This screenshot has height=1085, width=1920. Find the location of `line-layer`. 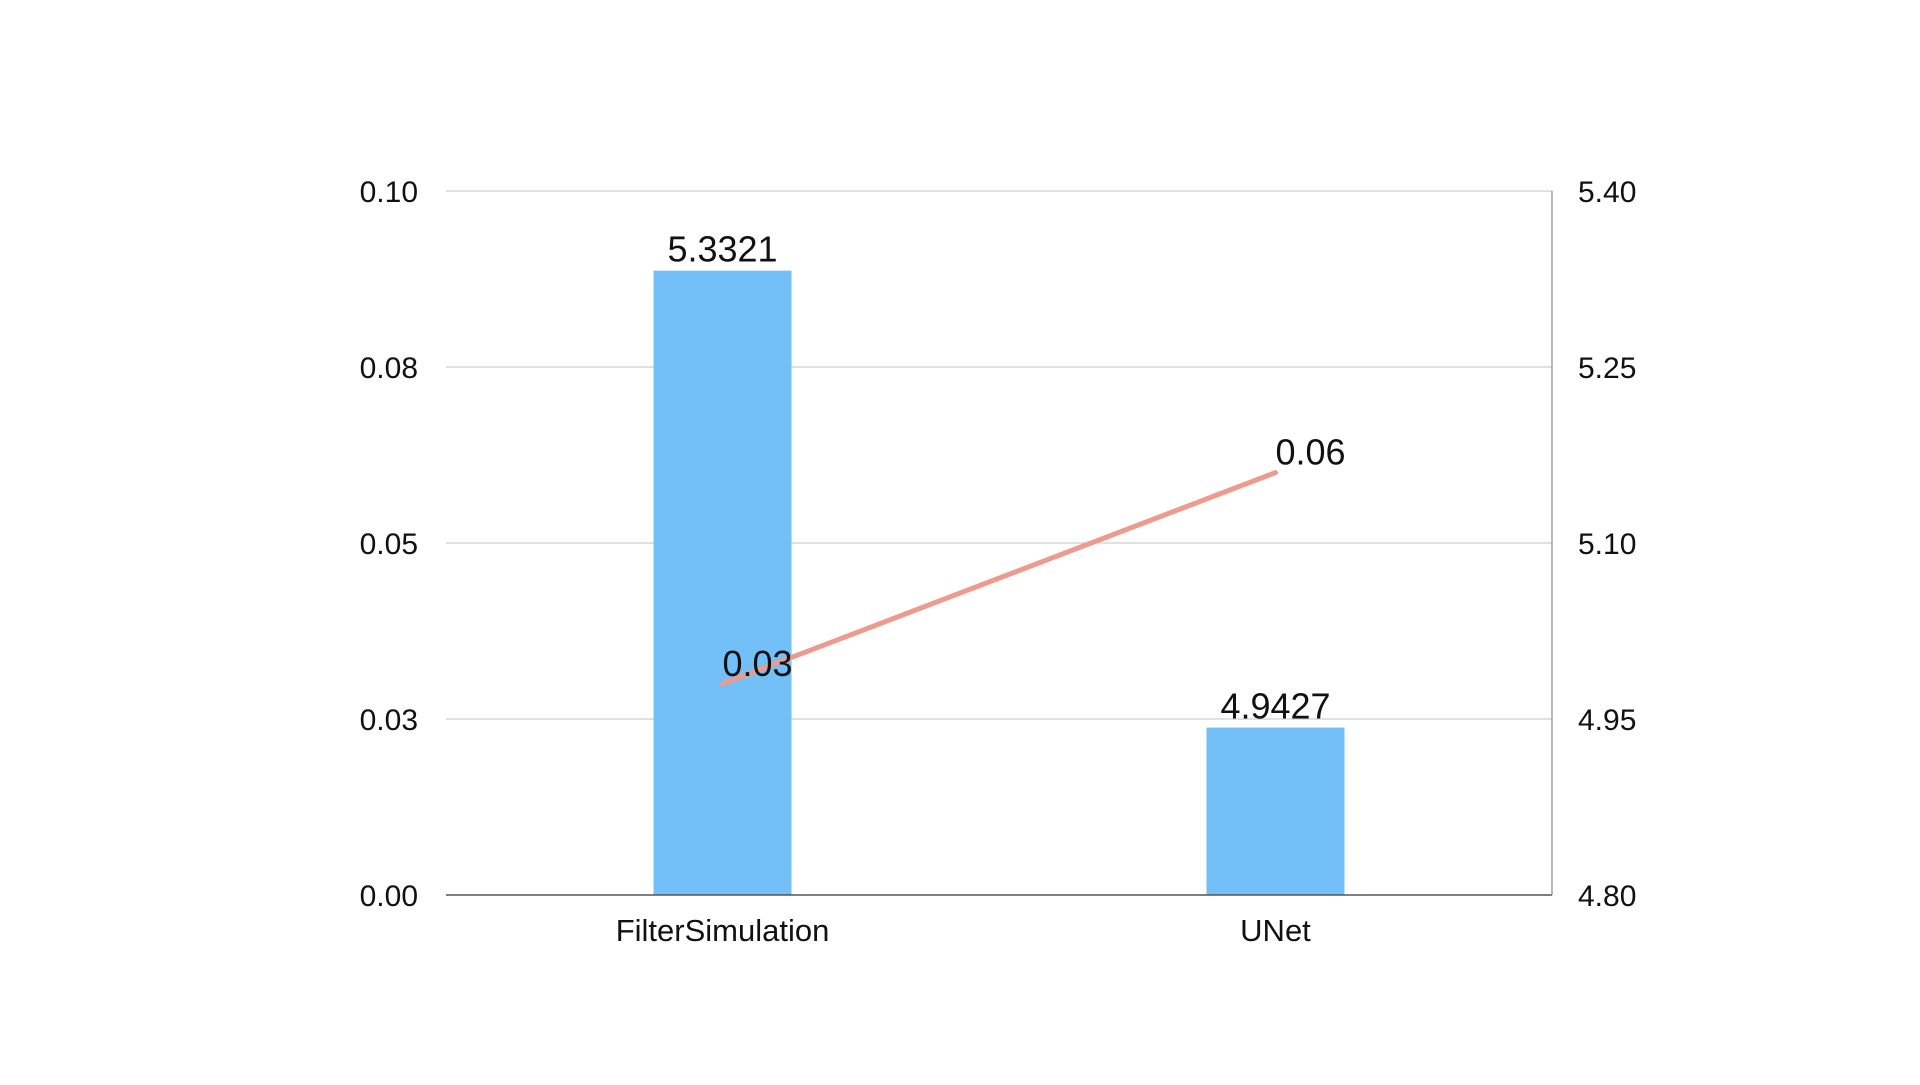

line-layer is located at coordinates (998, 578).